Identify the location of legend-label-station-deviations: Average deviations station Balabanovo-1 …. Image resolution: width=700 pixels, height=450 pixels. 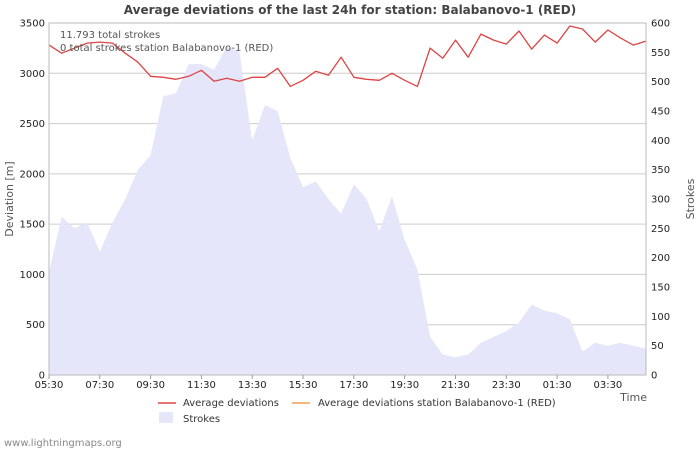
(437, 403).